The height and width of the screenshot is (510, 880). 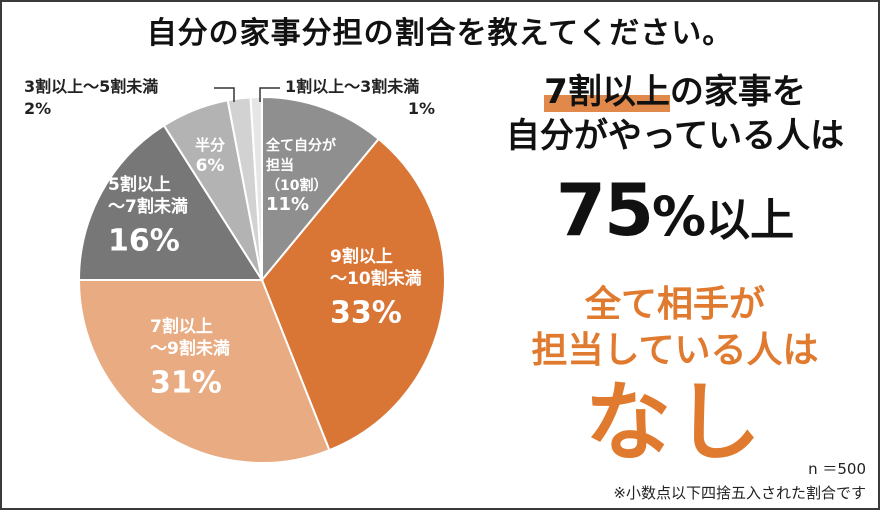 I want to click on slice-label-1-line-2: 担当, so click(x=280, y=165).